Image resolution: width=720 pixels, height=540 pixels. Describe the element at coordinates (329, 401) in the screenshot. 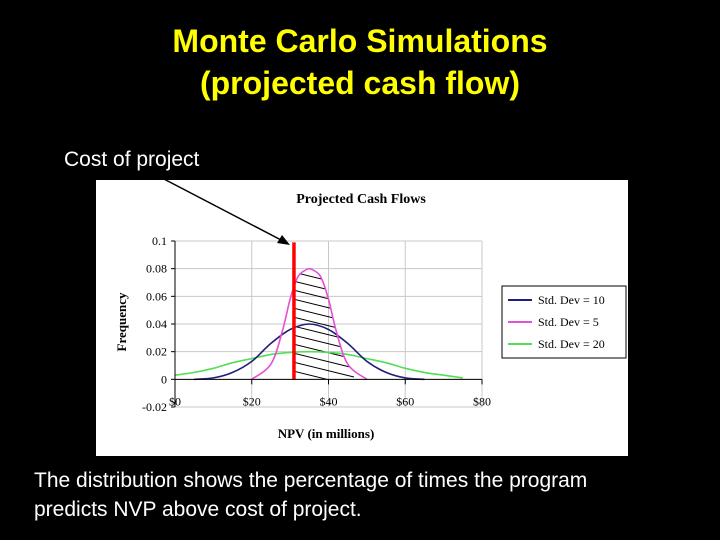

I see `x-tick-label: $40` at that location.